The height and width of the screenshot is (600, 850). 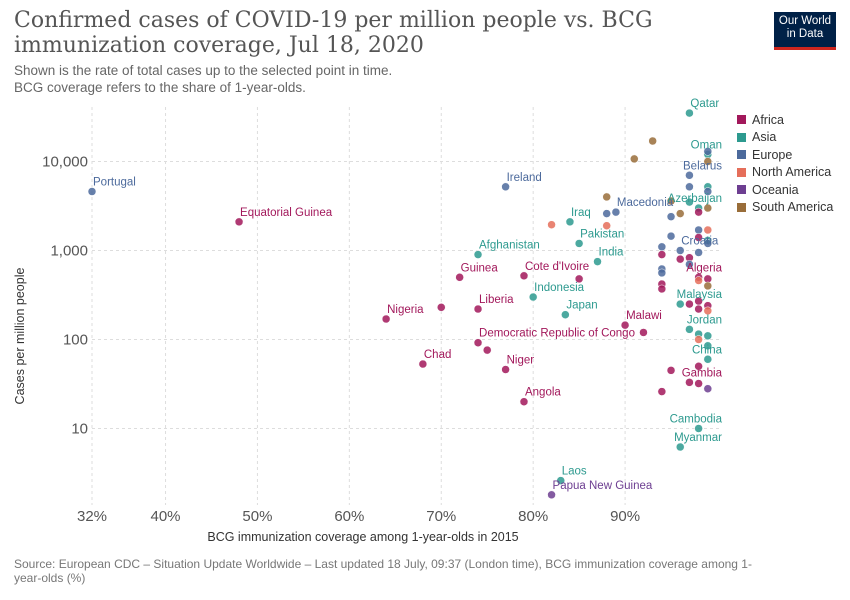 I want to click on point-label: Equatorial Guinea, so click(x=286, y=213).